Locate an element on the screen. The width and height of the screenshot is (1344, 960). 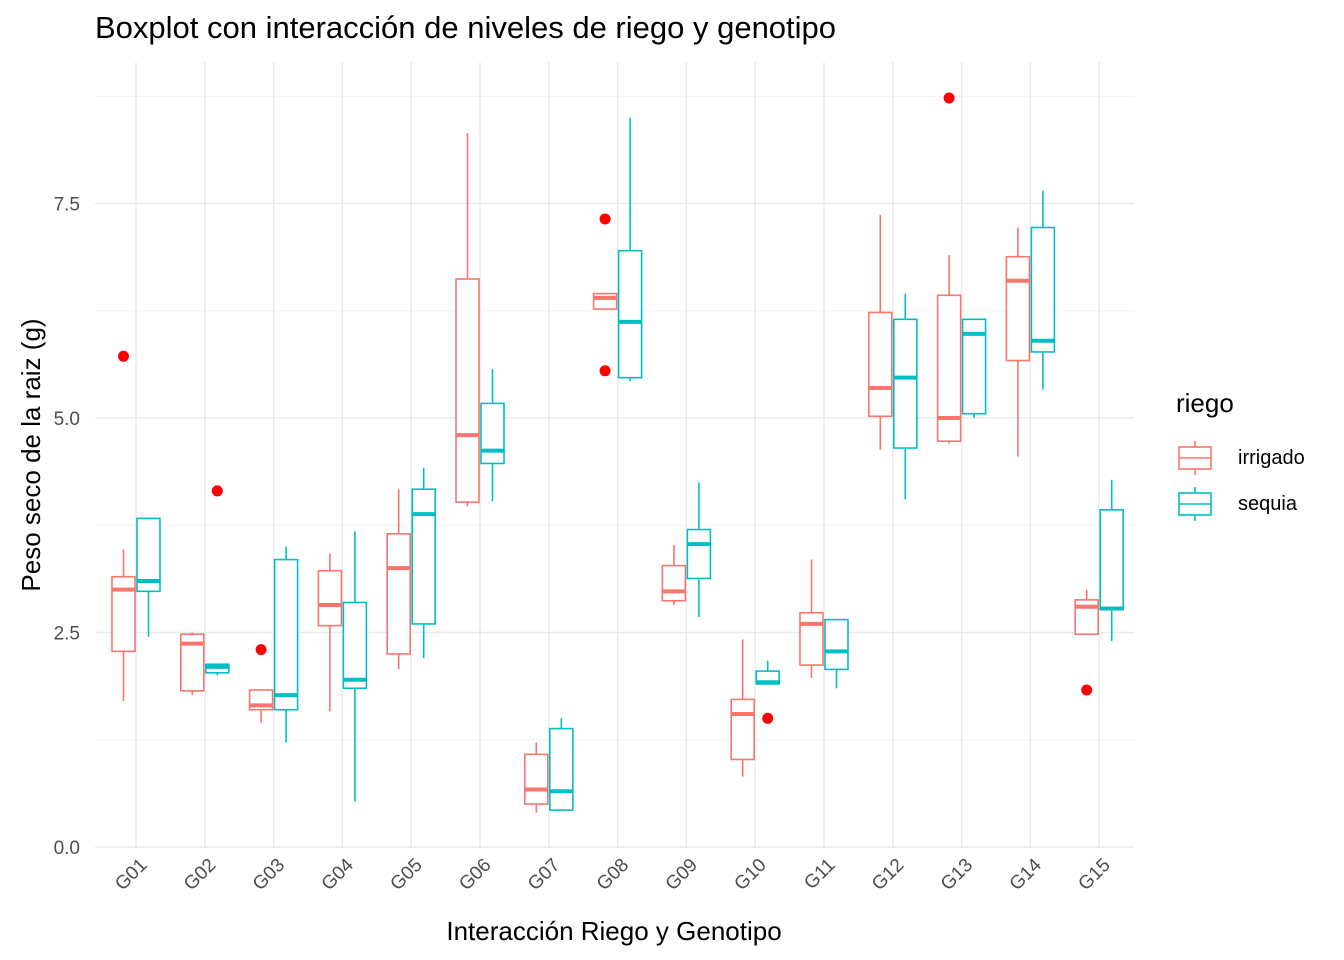
box-irrigado-G04 is located at coordinates (330, 632).